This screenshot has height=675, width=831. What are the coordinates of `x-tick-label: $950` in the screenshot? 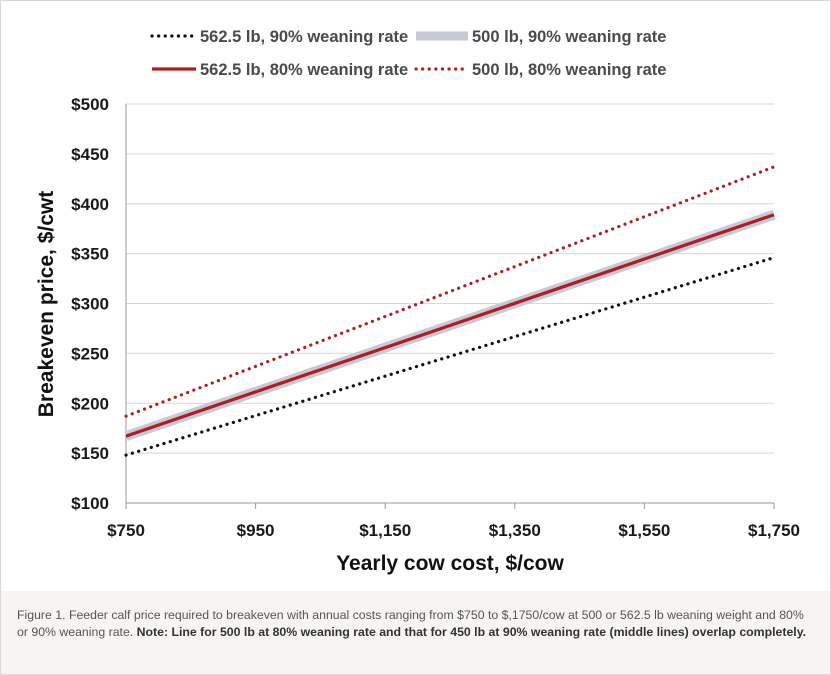 It's located at (256, 530).